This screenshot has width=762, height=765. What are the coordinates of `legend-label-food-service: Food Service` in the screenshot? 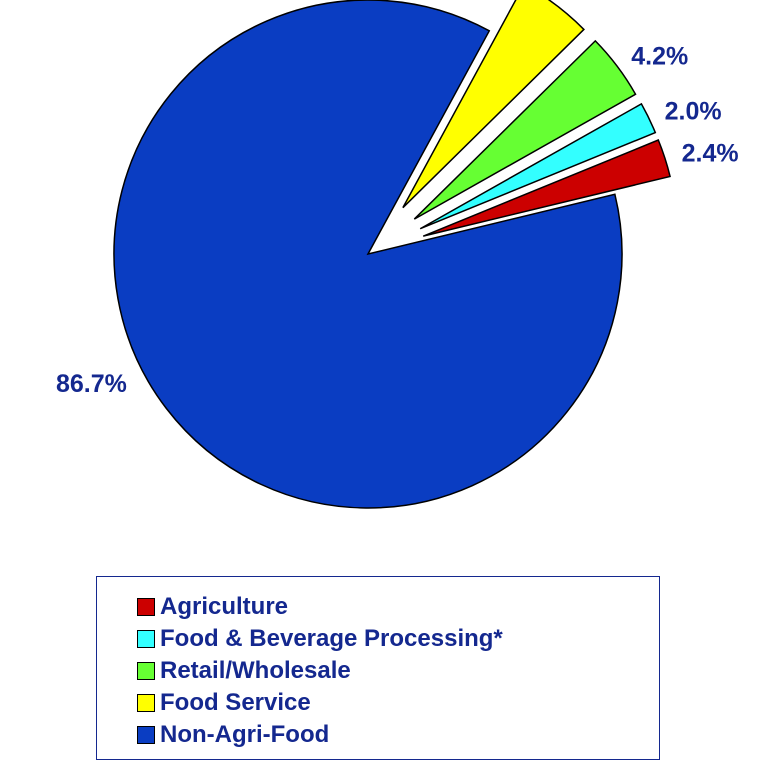 It's located at (235, 702).